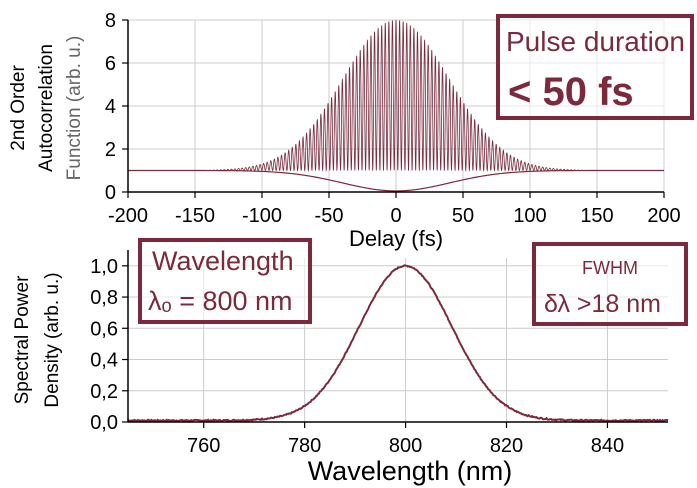 This screenshot has height=488, width=697. I want to click on bottom-x-tick-label: 780, so click(304, 446).